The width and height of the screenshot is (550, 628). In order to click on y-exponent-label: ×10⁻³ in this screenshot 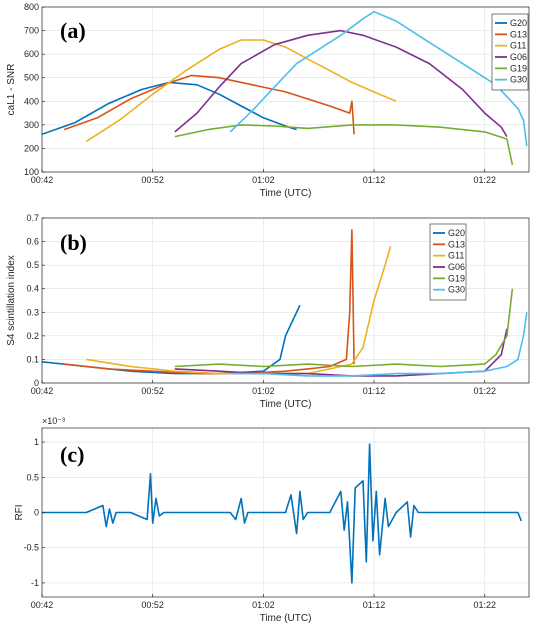, I will do `click(53, 421)`.